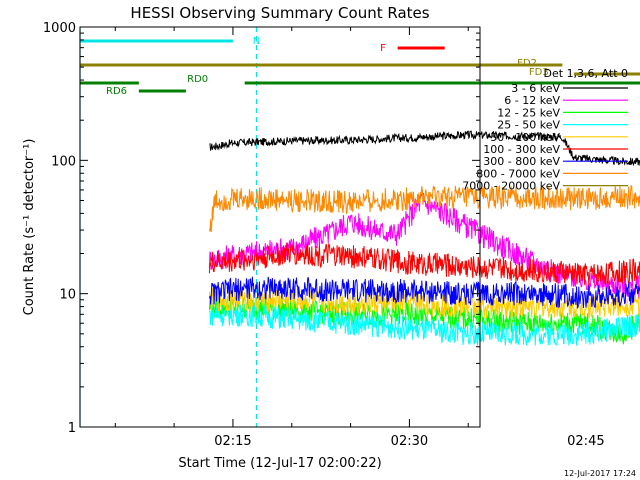  What do you see at coordinates (116, 91) in the screenshot?
I see `status-label-rd6: RD6` at bounding box center [116, 91].